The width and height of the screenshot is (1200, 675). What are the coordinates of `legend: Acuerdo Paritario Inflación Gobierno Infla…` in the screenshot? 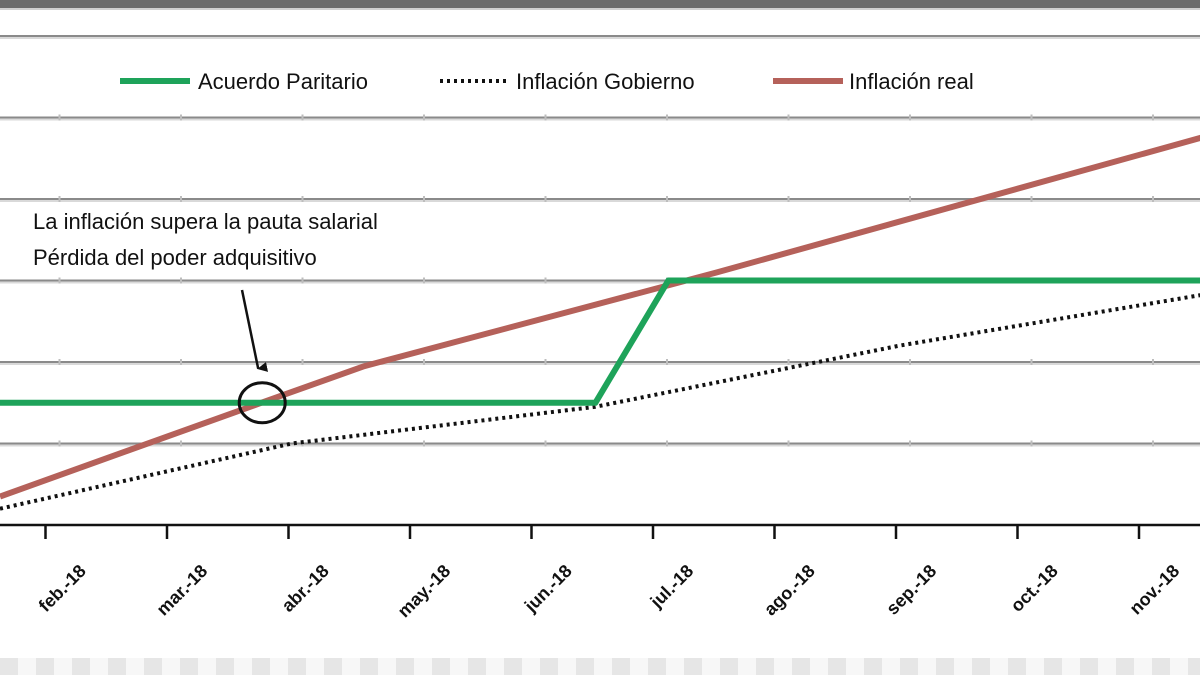 It's located at (547, 81).